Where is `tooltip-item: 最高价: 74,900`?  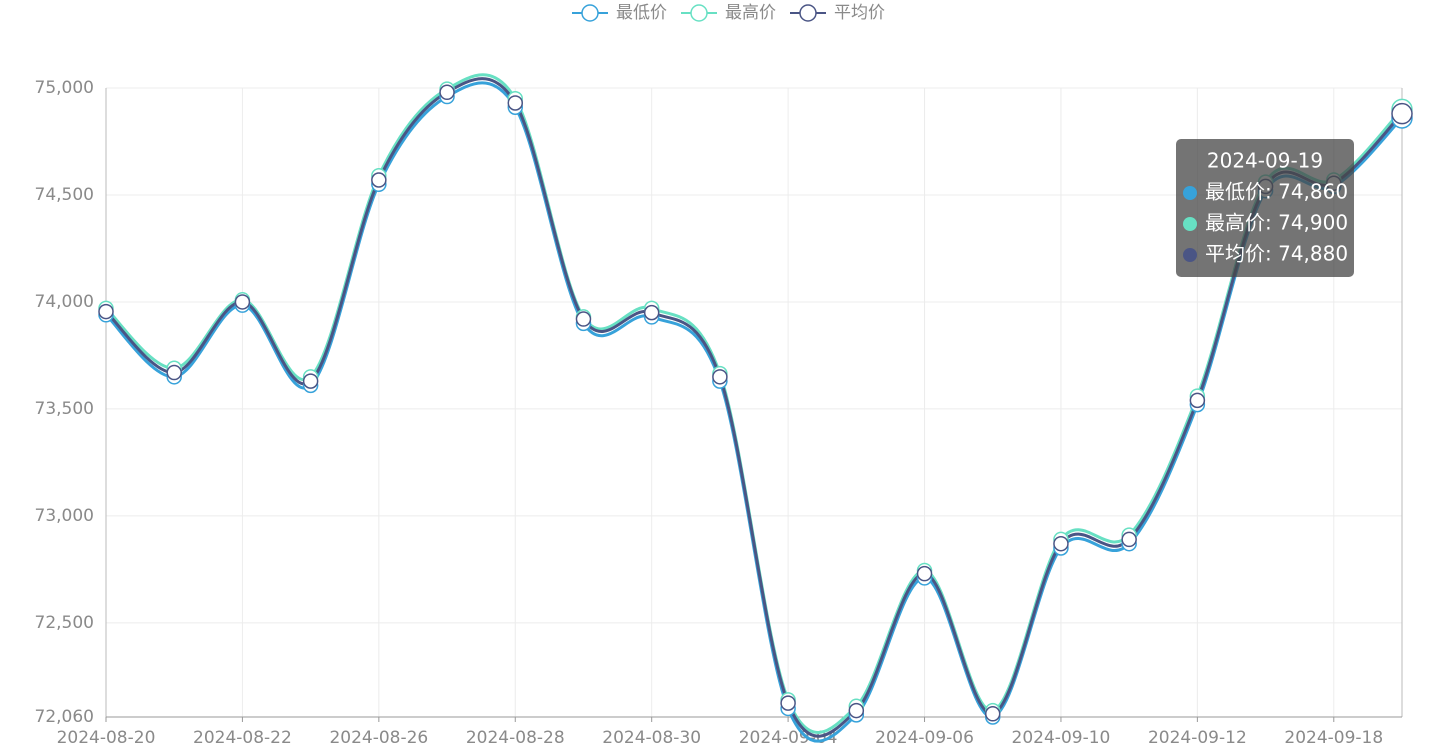 tooltip-item: 最高价: 74,900 is located at coordinates (1276, 223).